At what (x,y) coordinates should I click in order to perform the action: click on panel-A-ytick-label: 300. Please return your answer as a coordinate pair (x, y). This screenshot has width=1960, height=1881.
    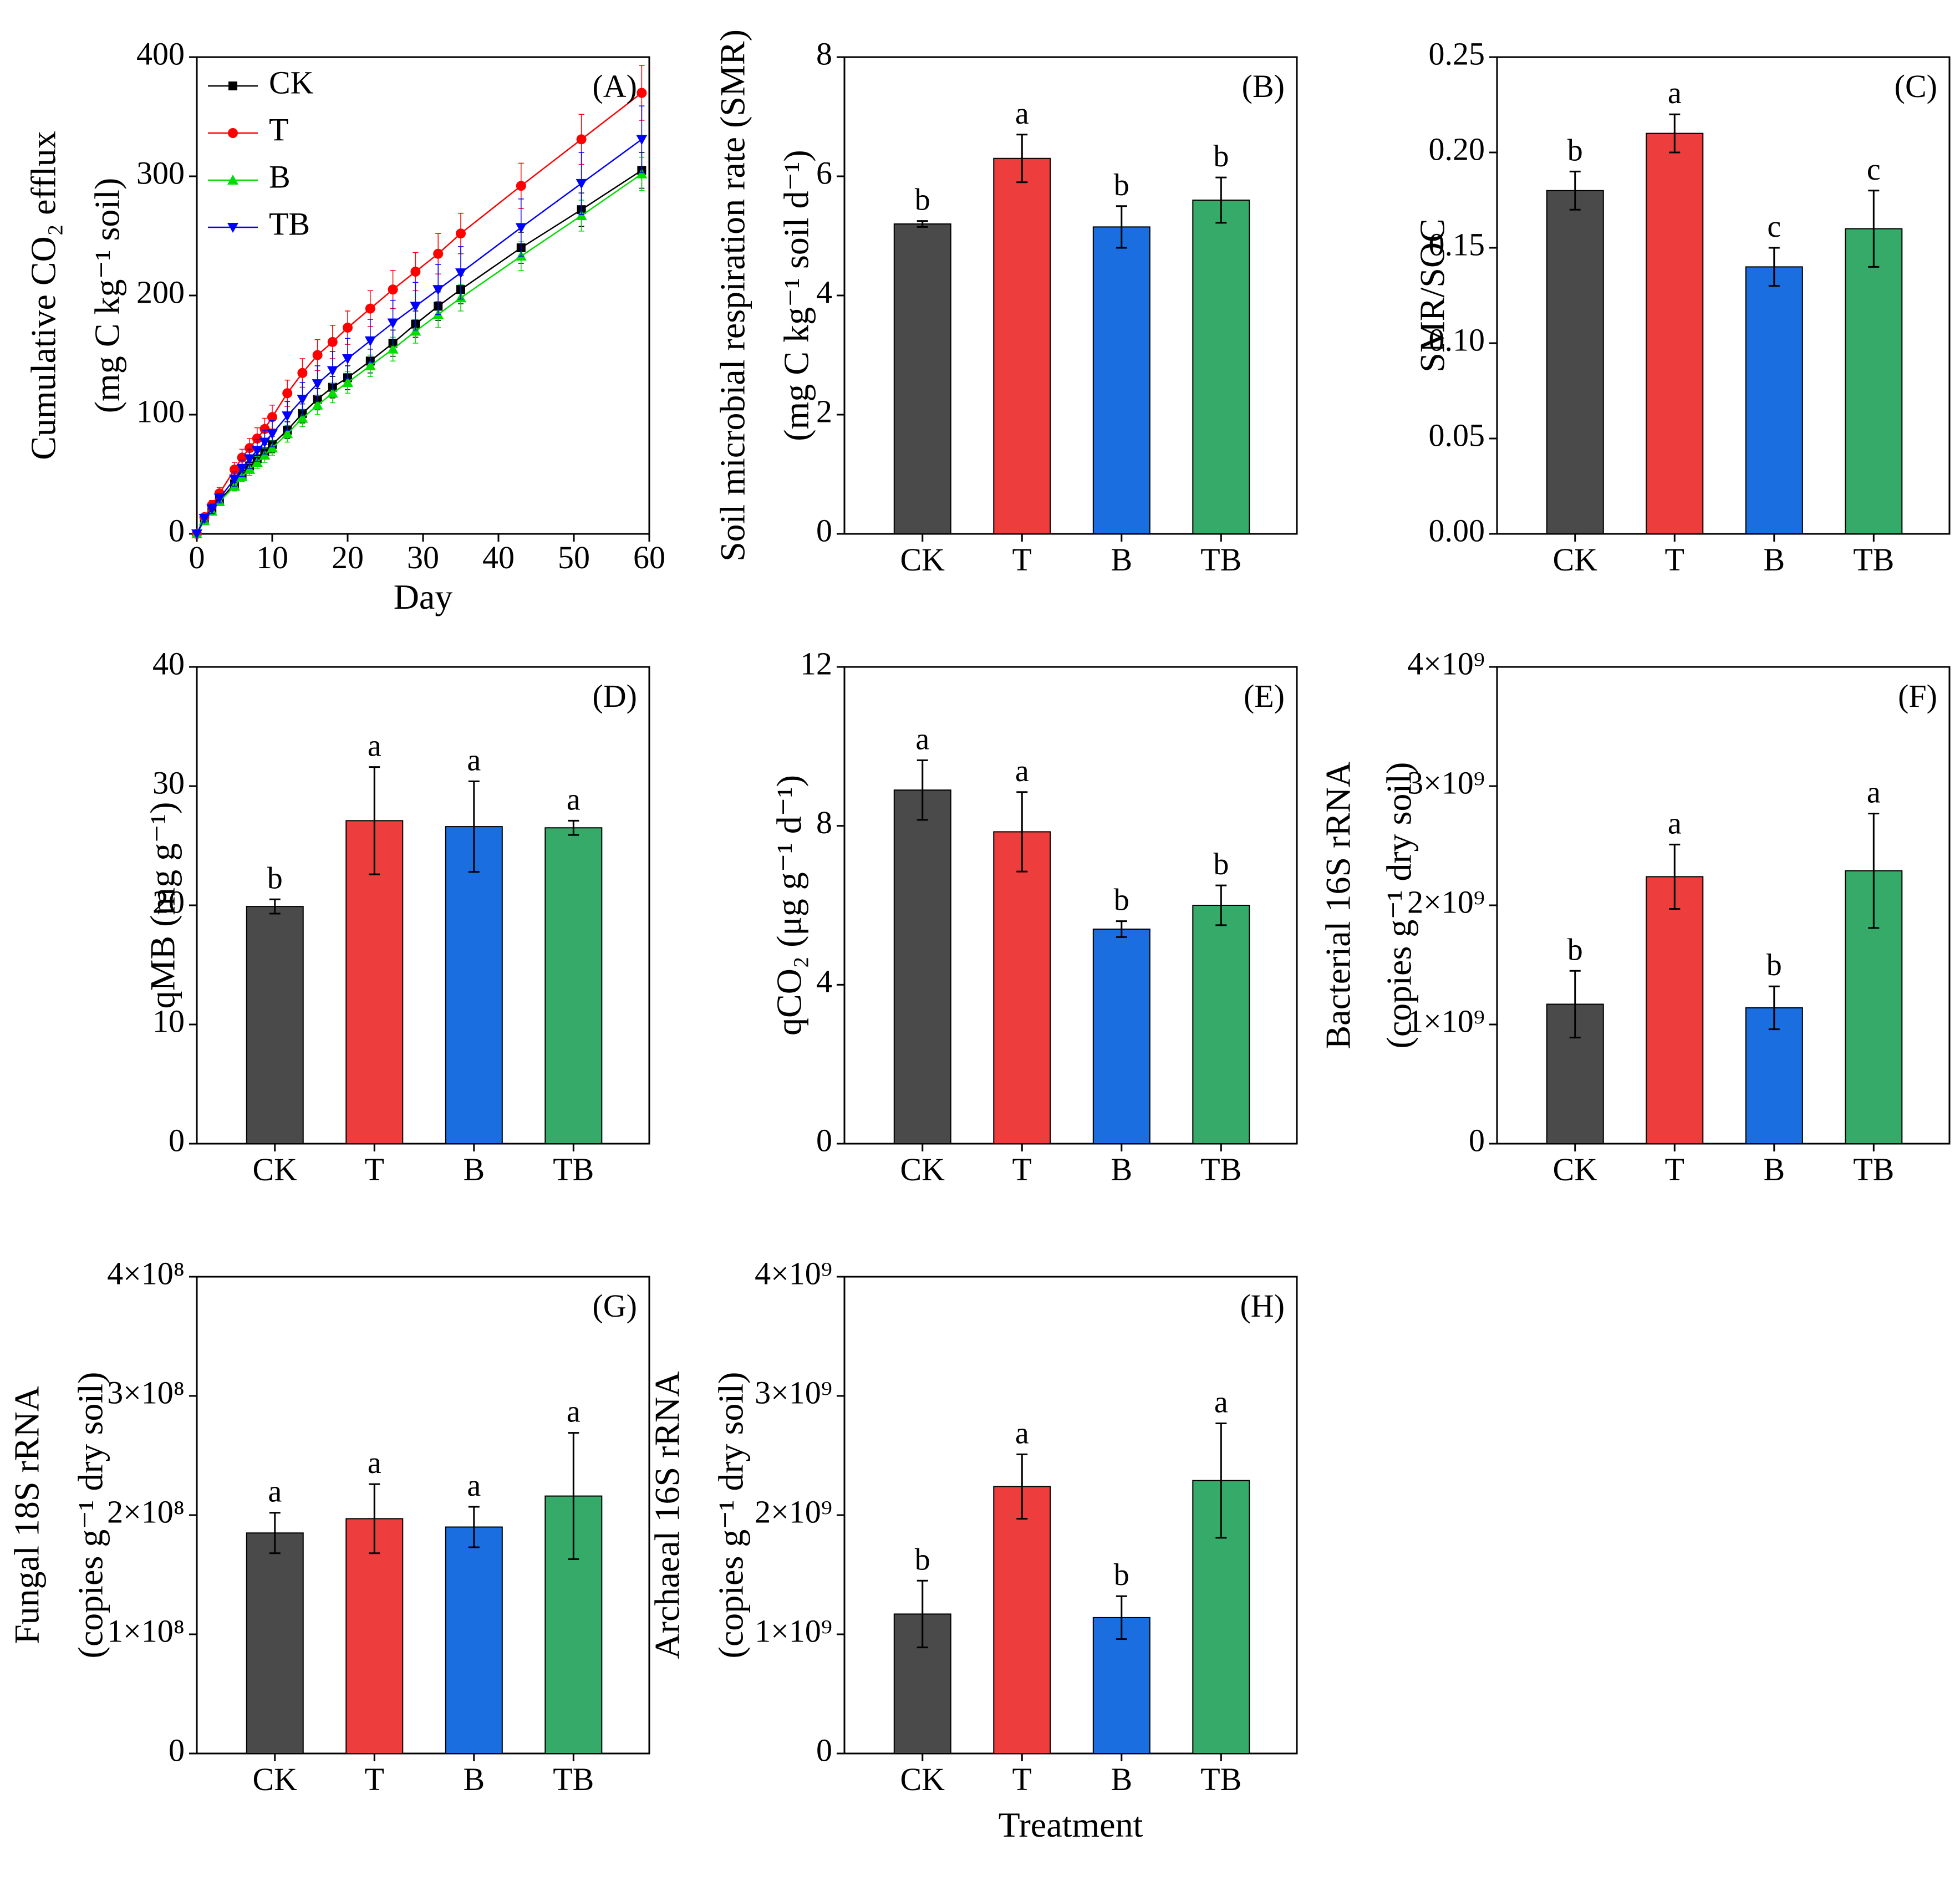
    Looking at the image, I should click on (160, 173).